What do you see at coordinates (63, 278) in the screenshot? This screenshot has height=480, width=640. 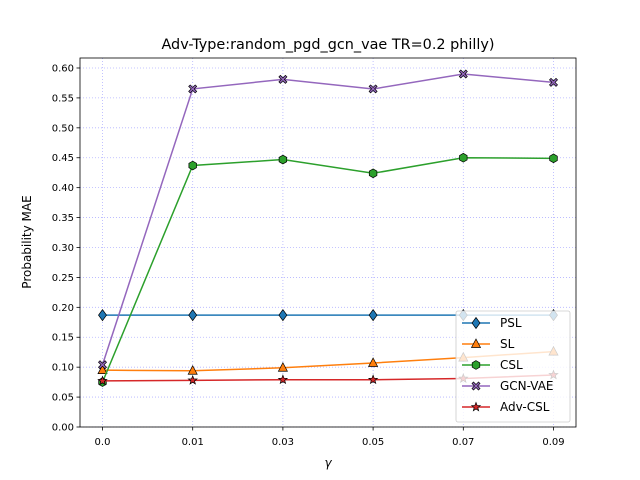 I see `y-tick-label: 0.25` at bounding box center [63, 278].